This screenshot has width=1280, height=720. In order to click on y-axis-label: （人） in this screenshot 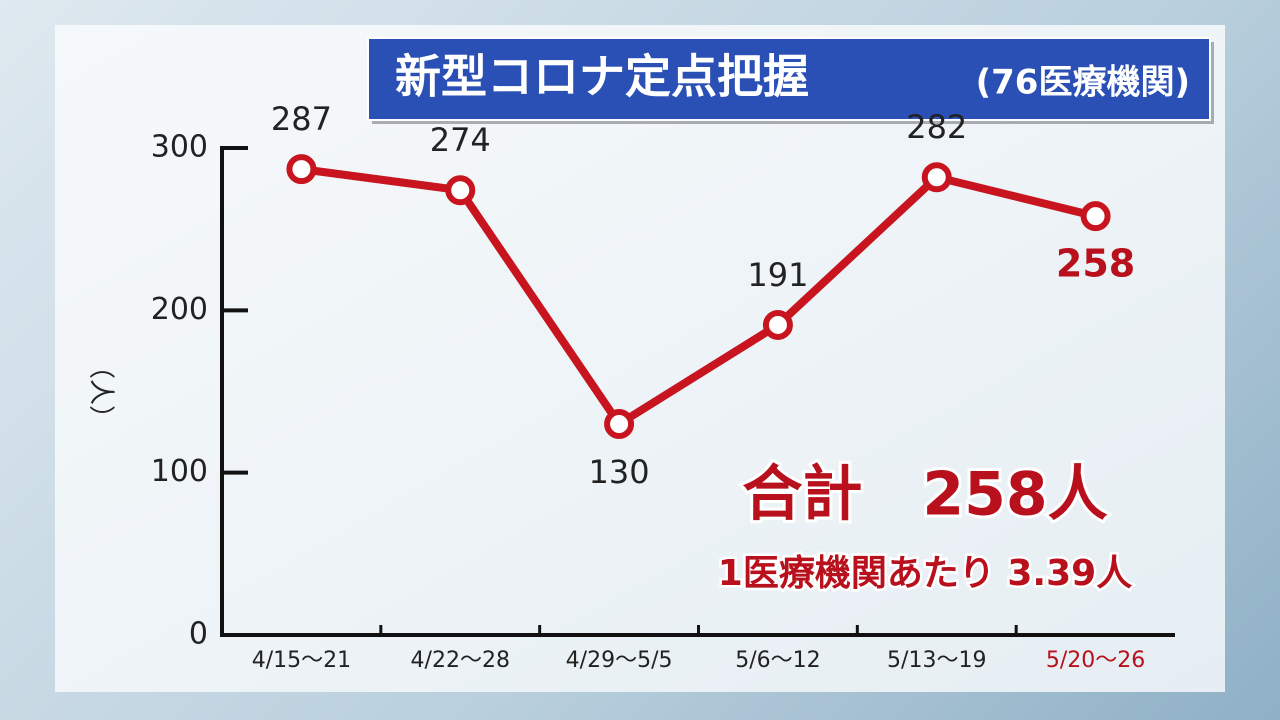, I will do `click(101, 392)`.